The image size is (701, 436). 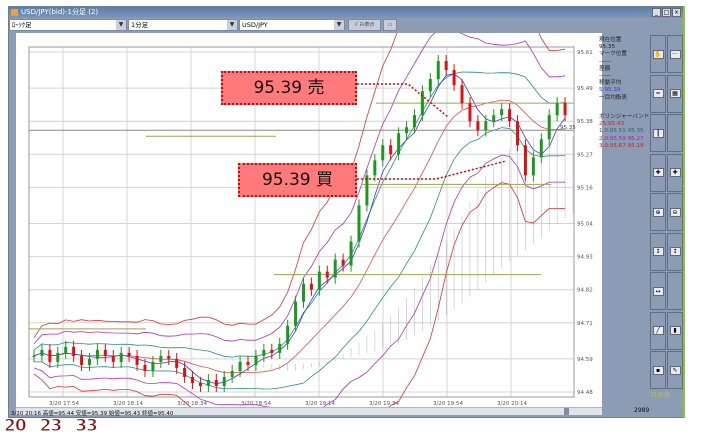 I want to click on clock-hours: 20, so click(x=16, y=426).